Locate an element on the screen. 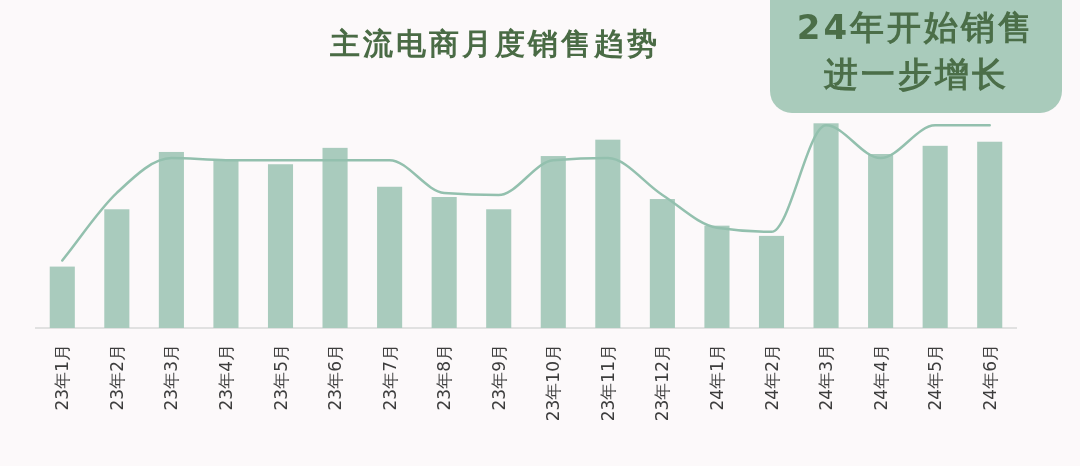  x-tick-label: 24年1月 is located at coordinates (716, 377).